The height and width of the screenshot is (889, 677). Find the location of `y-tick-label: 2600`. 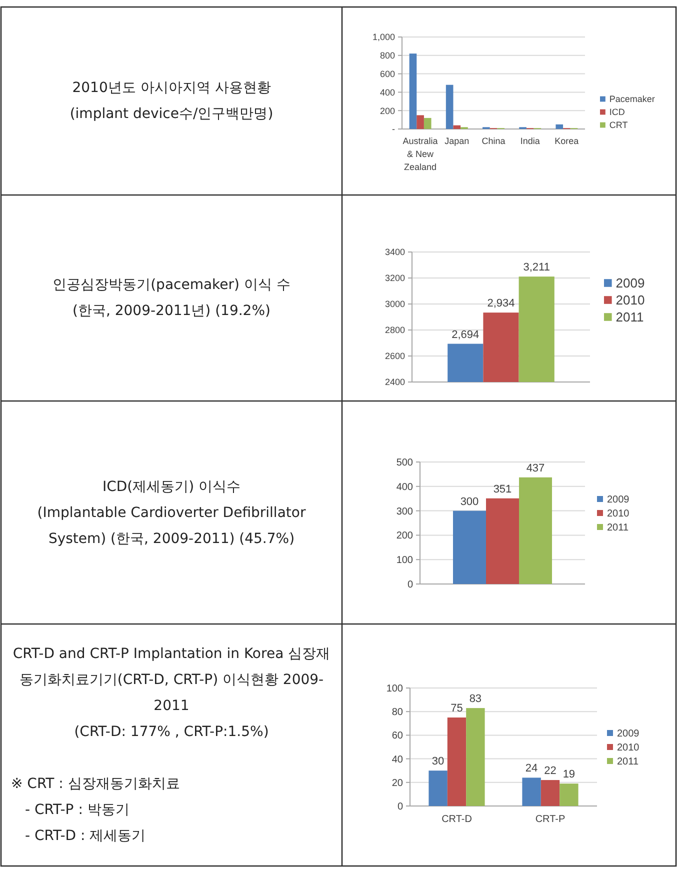

y-tick-label: 2600 is located at coordinates (394, 356).